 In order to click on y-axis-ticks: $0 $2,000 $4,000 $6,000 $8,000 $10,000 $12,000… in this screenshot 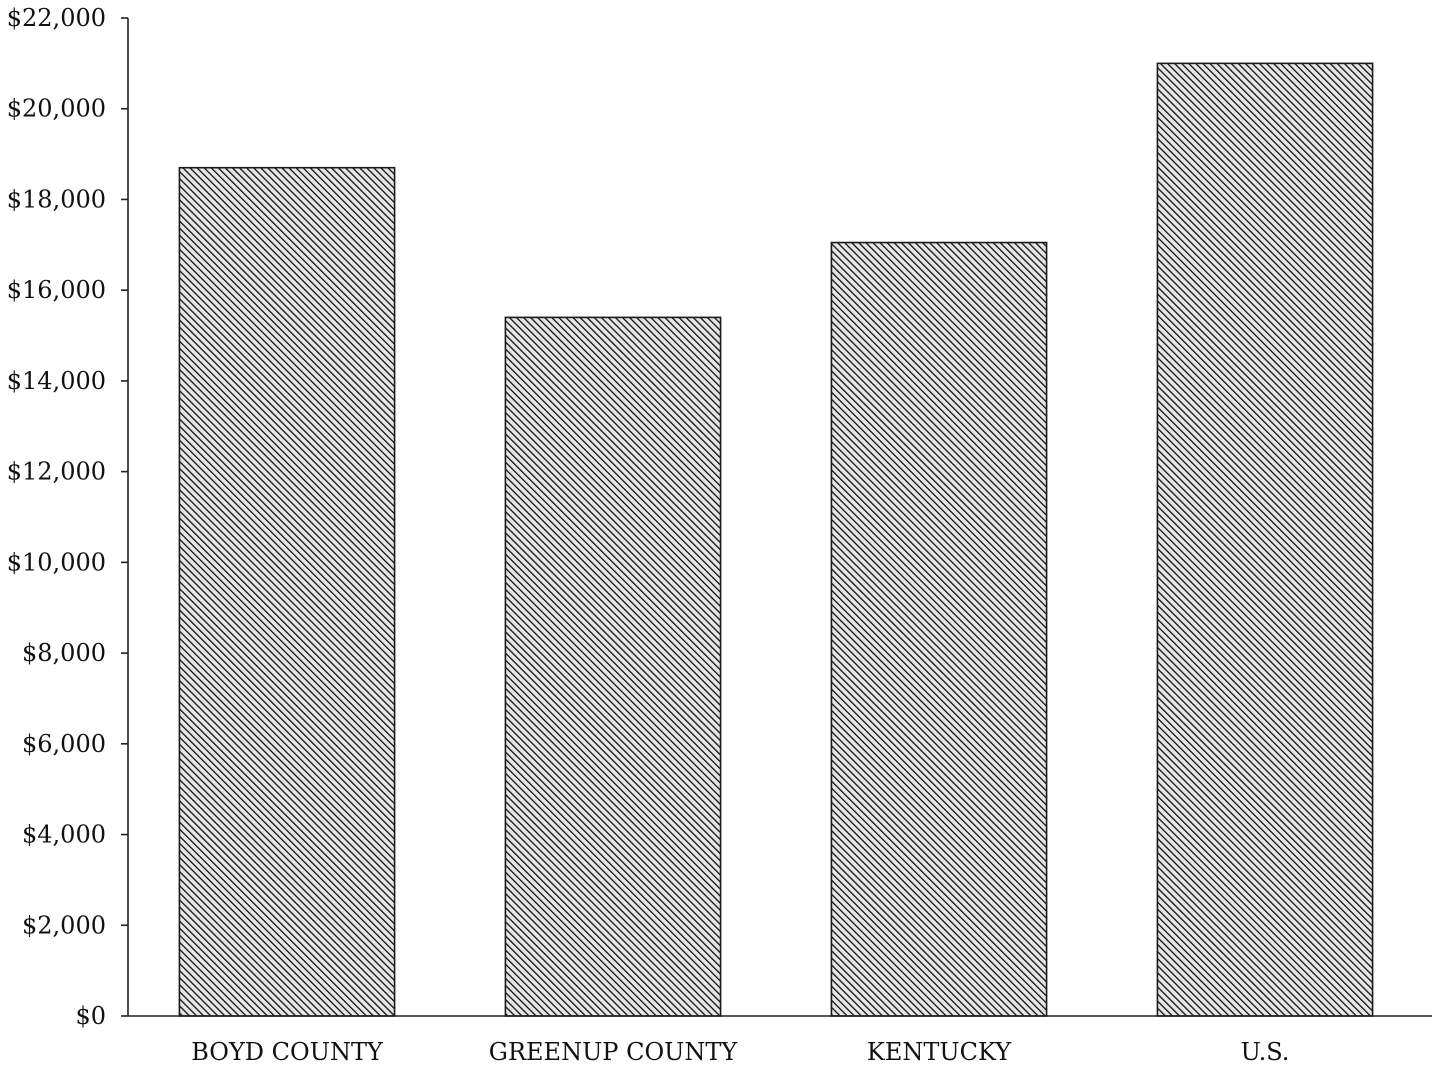, I will do `click(67, 517)`.